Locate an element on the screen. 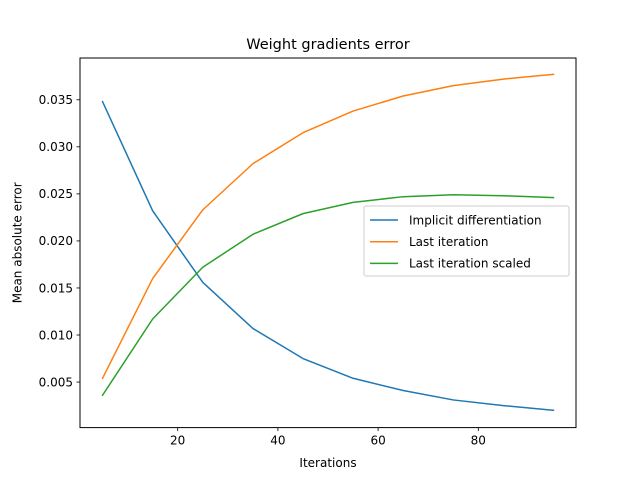 The width and height of the screenshot is (640, 480). chart-title: Weight gradients error is located at coordinates (328, 45).